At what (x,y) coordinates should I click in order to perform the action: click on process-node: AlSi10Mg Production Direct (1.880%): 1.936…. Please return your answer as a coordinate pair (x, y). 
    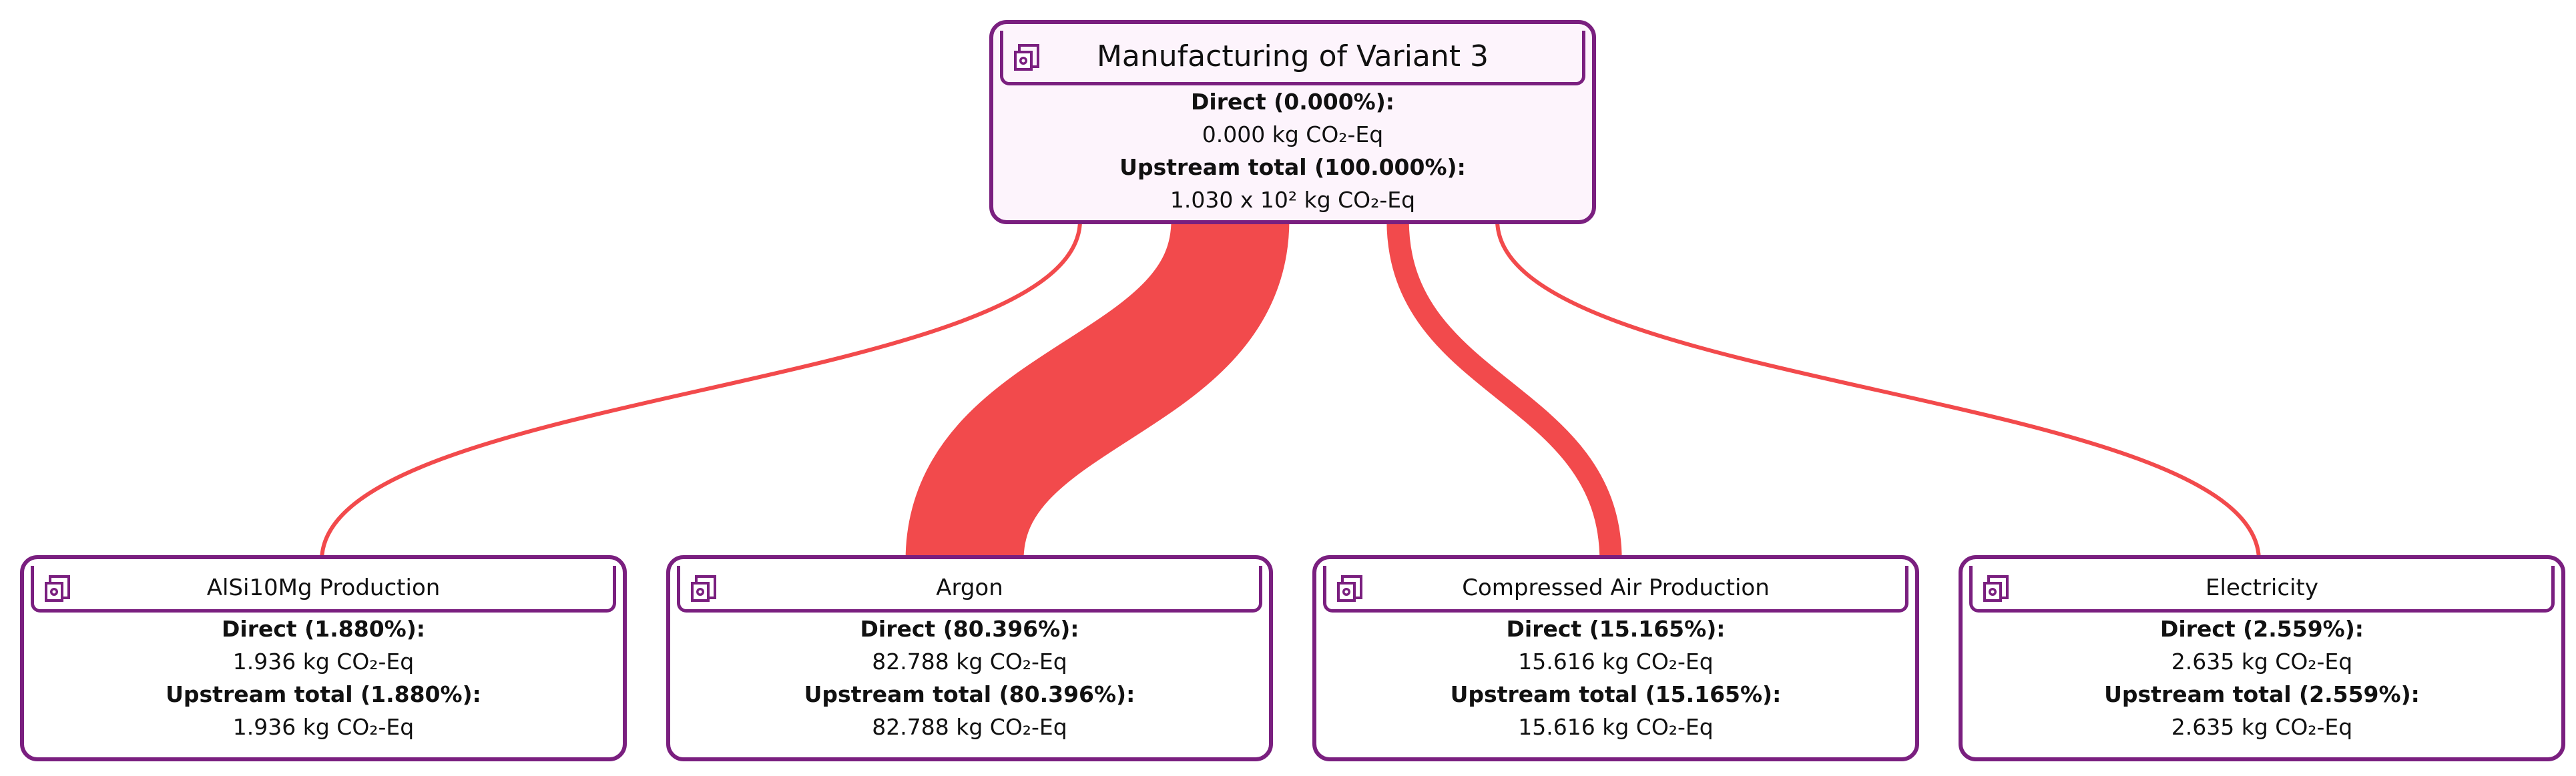
    Looking at the image, I should click on (323, 658).